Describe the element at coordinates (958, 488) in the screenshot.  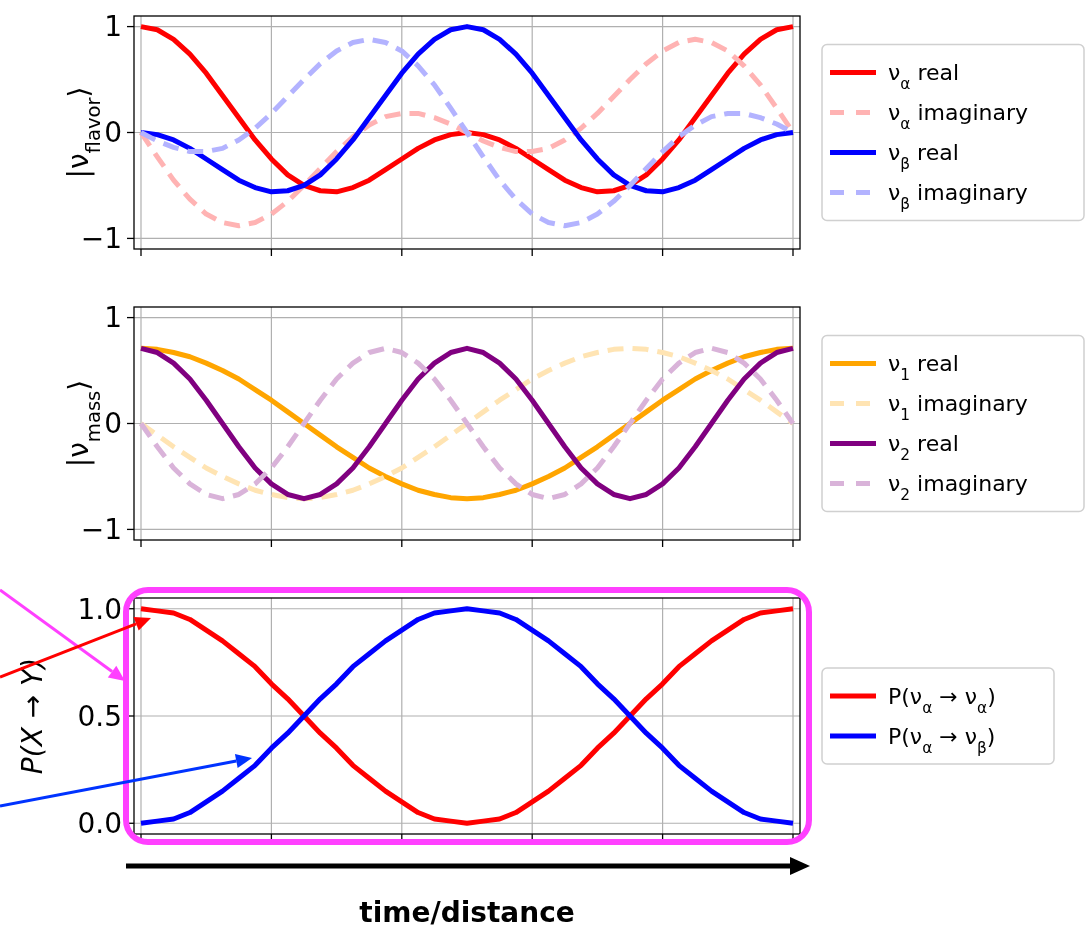
I see `legend-label: ν$_{2}$ imaginary` at that location.